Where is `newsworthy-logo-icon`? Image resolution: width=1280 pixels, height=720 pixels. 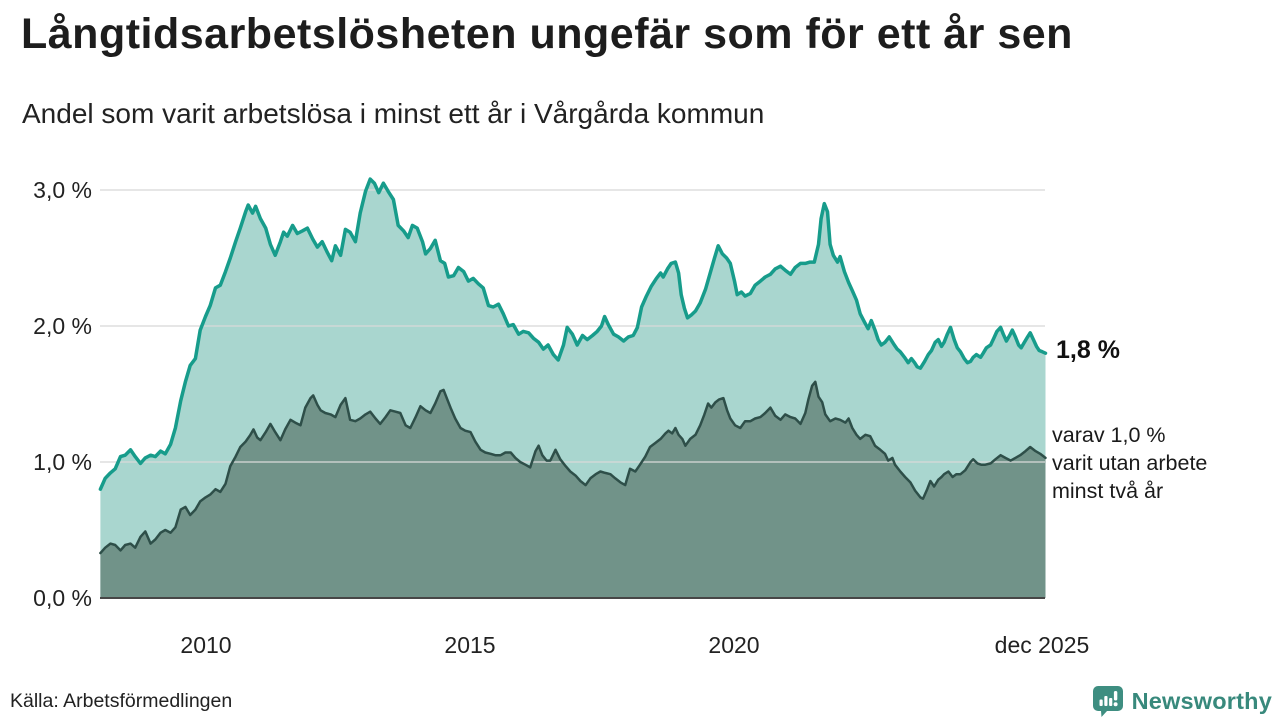
newsworthy-logo-icon is located at coordinates (1108, 701).